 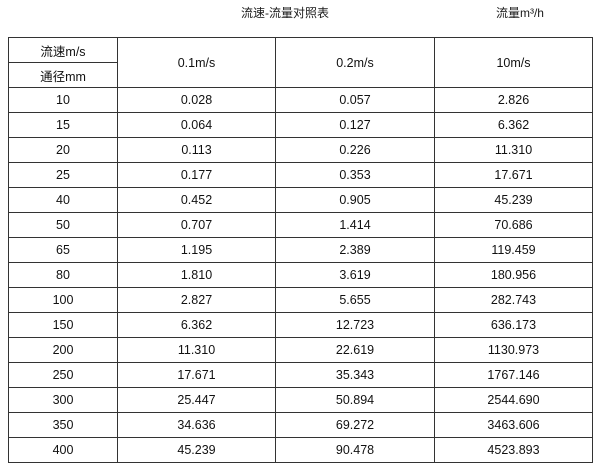 I want to click on unit-label: 流量m³/h, so click(x=519, y=13).